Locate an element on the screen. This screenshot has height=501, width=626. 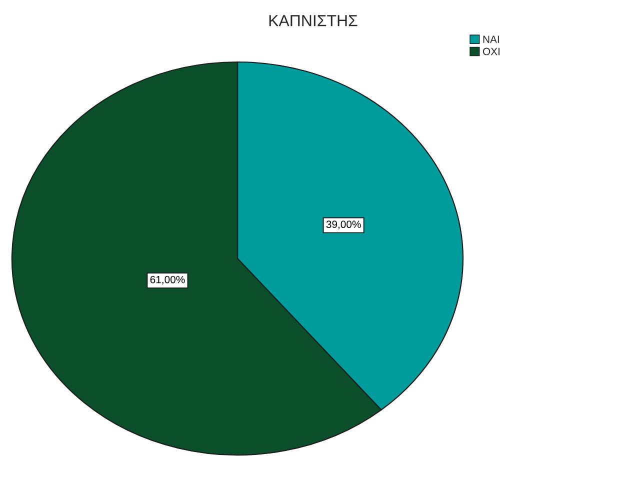
legend-label: ΟΧΙ is located at coordinates (491, 52).